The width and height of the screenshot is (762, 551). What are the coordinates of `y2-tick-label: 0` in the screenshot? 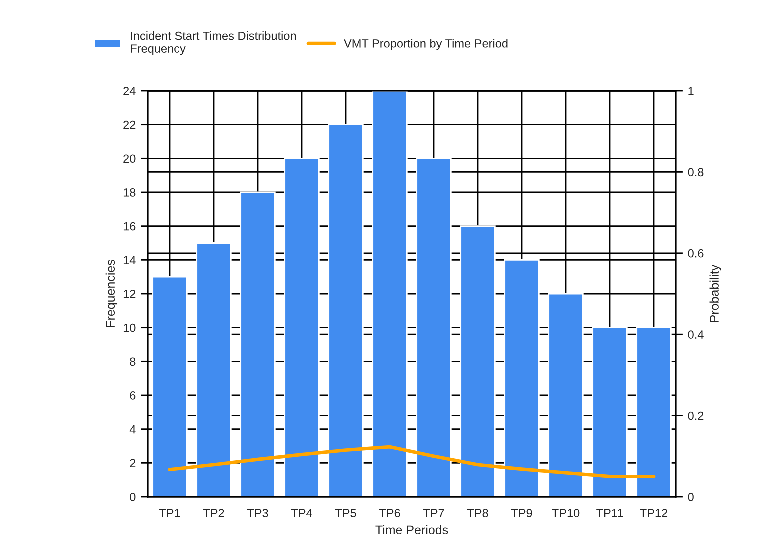 It's located at (691, 497).